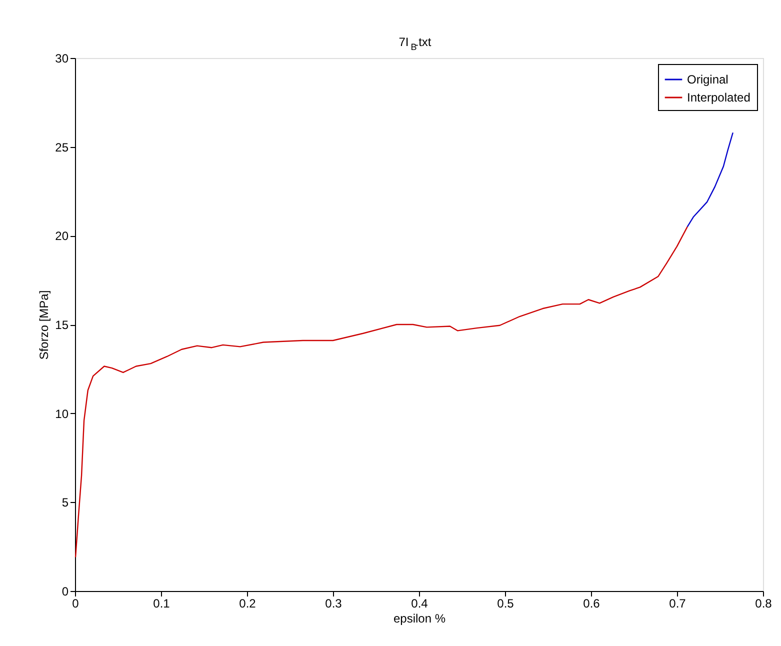 Image resolution: width=781 pixels, height=646 pixels. What do you see at coordinates (76, 603) in the screenshot?
I see `x-tick-label: 0` at bounding box center [76, 603].